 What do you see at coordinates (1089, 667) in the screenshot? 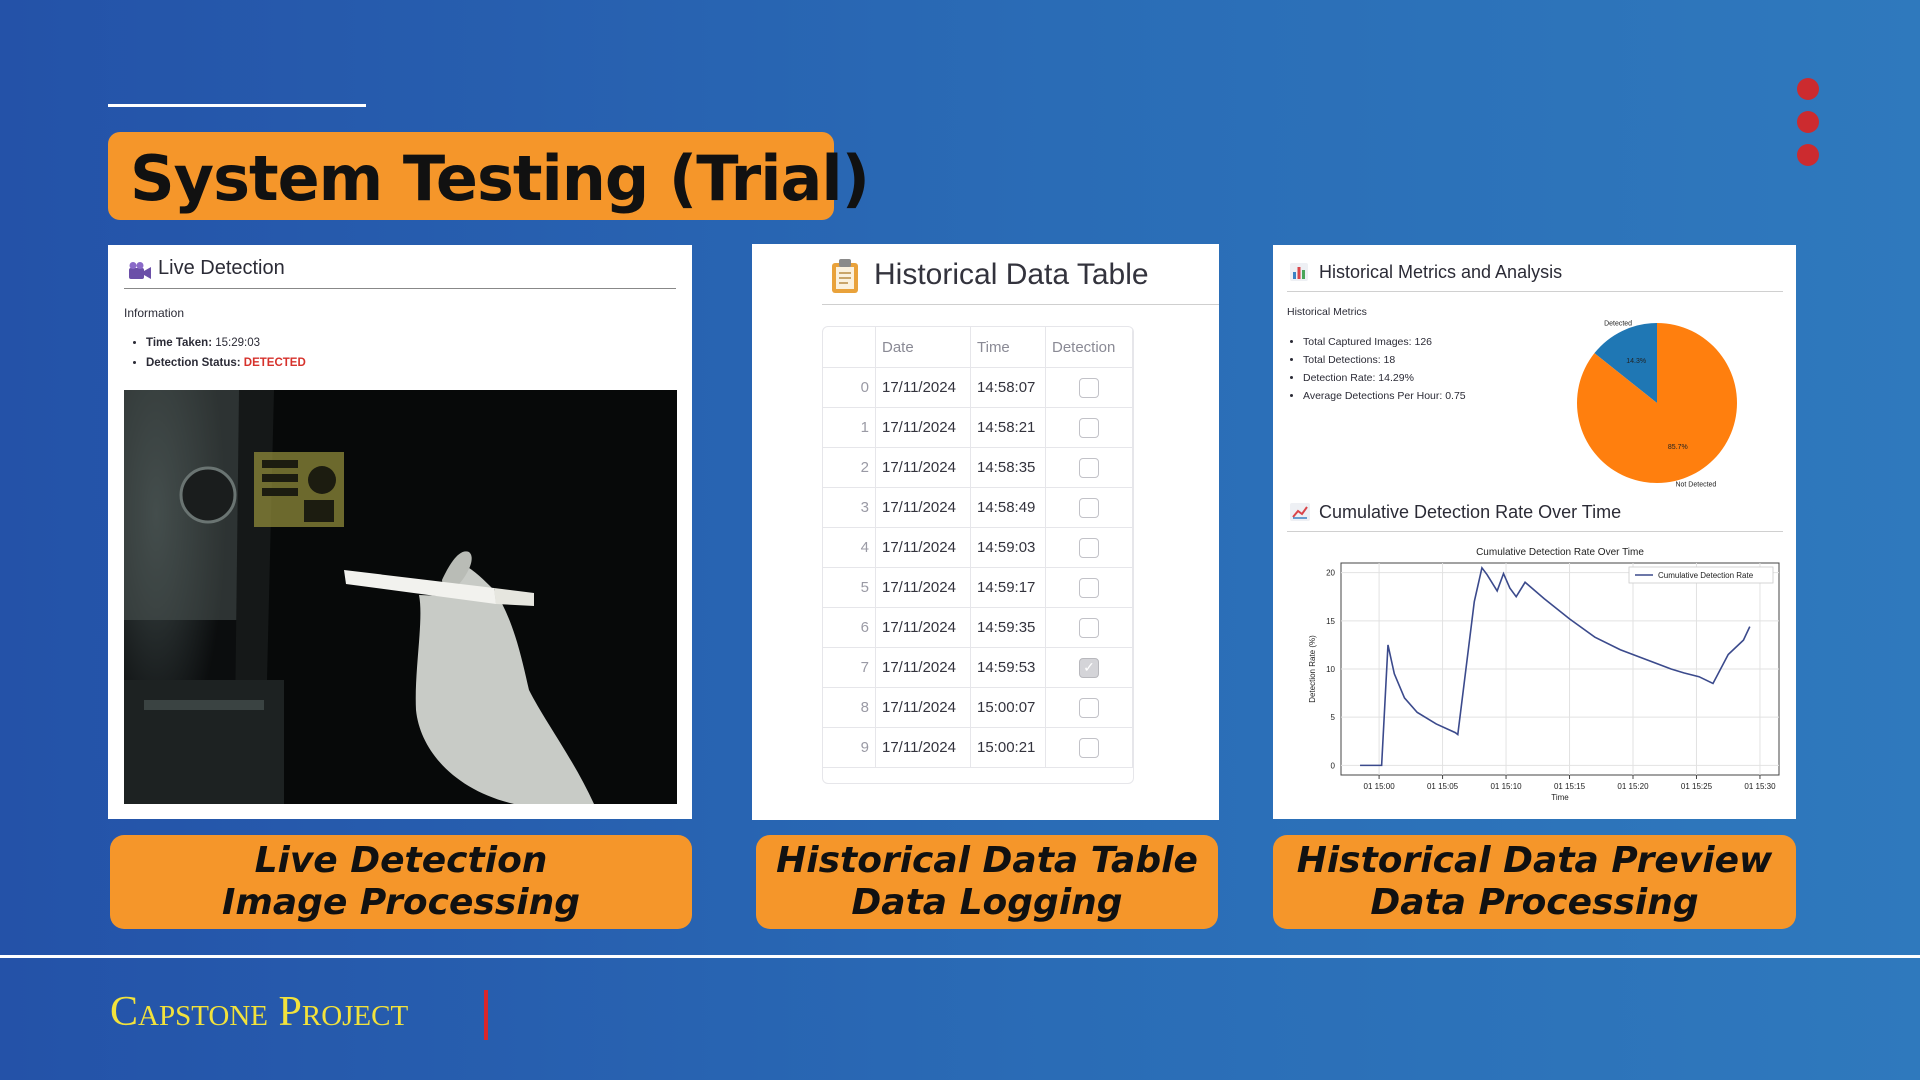
I see `detection-checkbox: ✓` at bounding box center [1089, 667].